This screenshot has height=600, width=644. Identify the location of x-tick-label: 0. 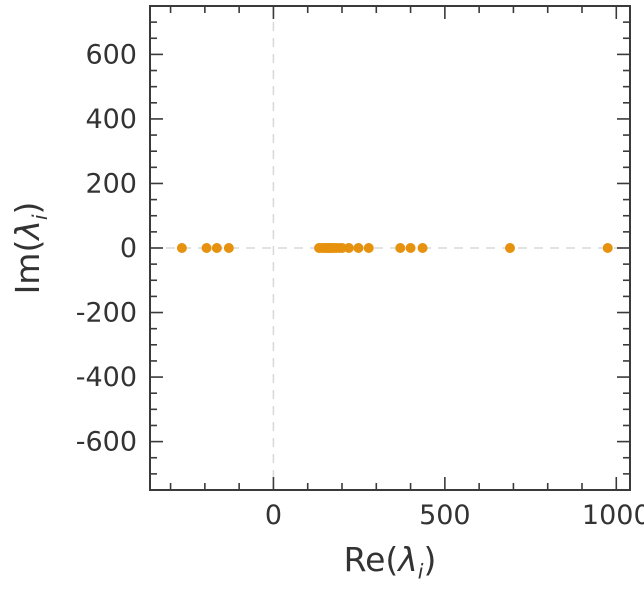
(273, 515).